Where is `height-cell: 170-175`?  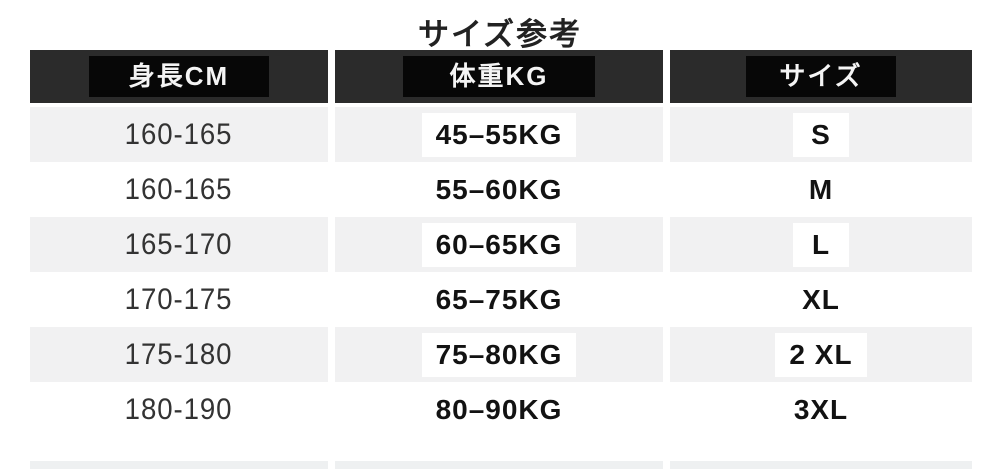
height-cell: 170-175 is located at coordinates (179, 299).